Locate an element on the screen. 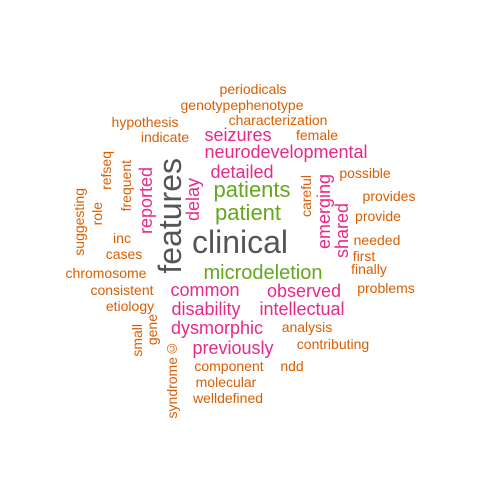 The height and width of the screenshot is (480, 480). word-first: first is located at coordinates (364, 256).